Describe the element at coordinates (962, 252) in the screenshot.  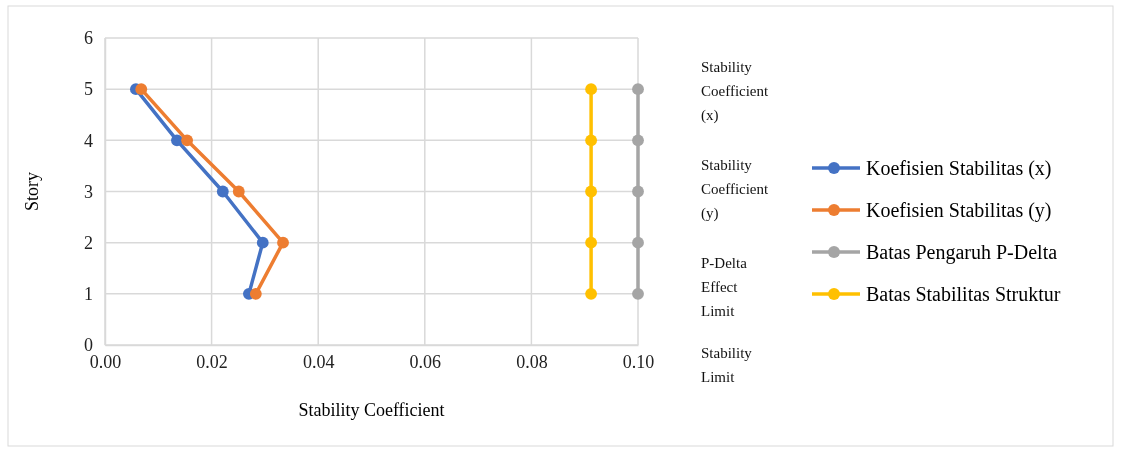
I see `legend-label: Batas Pengaruh P-Delta` at that location.